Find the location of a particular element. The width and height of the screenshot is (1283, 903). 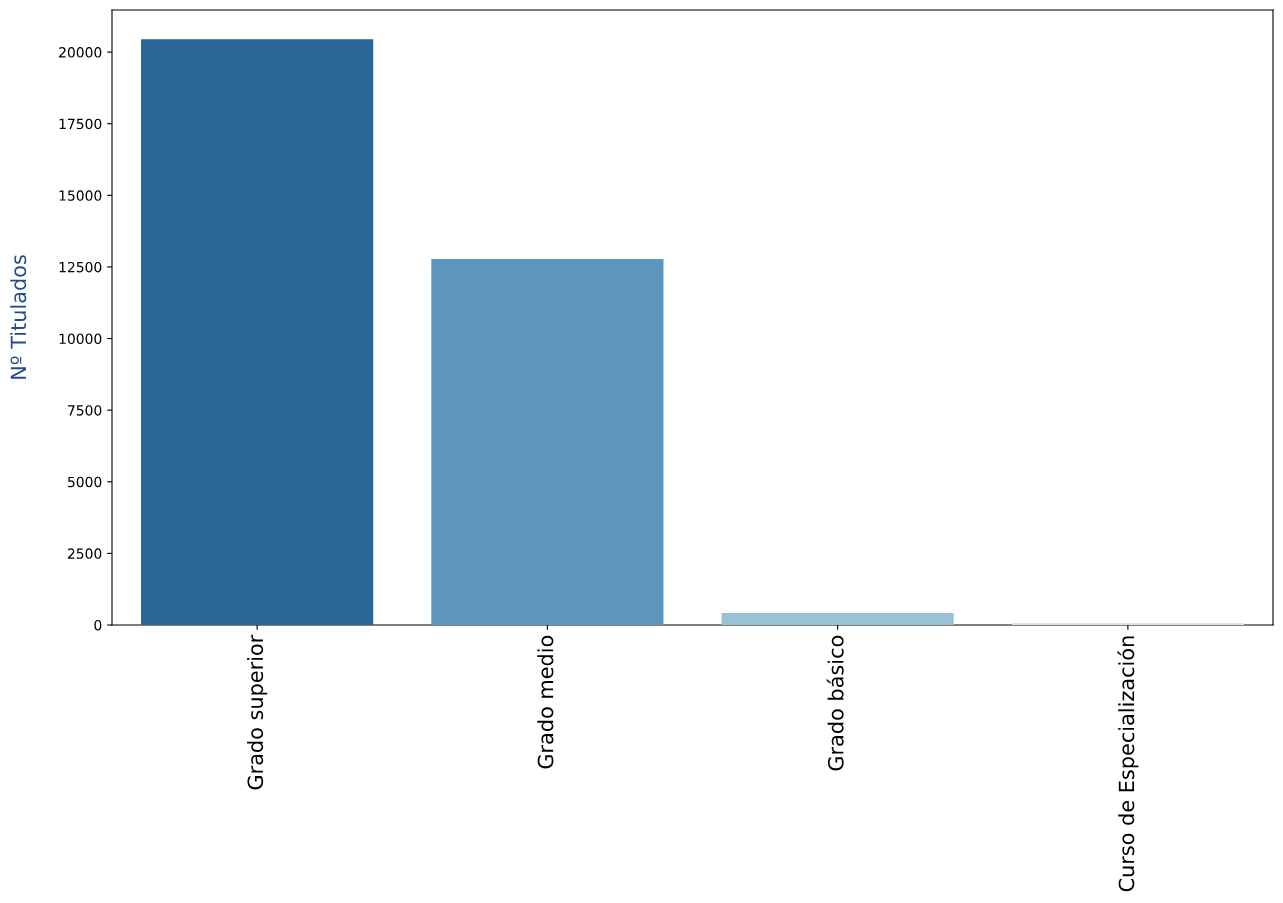

y-tick-label: 0 is located at coordinates (98, 625).